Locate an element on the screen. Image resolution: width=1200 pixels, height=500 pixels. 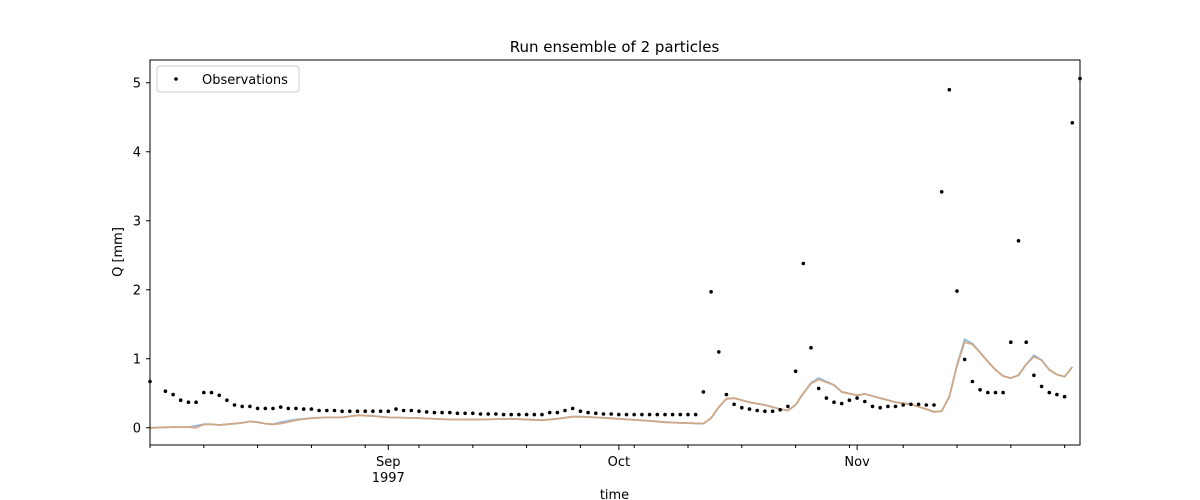
y-tick-label-4: 4 is located at coordinates (137, 152).